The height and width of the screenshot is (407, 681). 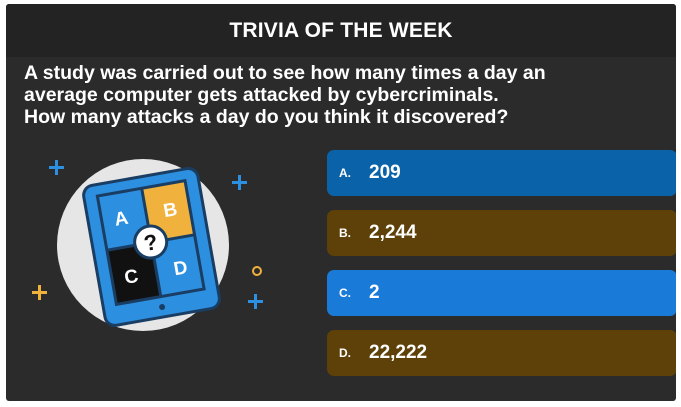 What do you see at coordinates (393, 232) in the screenshot?
I see `answer-value: 2,244` at bounding box center [393, 232].